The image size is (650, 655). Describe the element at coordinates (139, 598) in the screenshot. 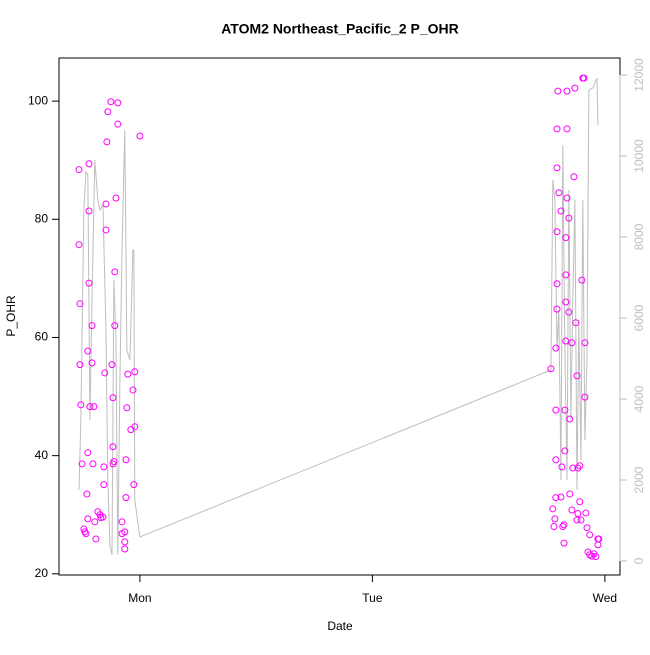

I see `x-tick-label: Mon` at that location.